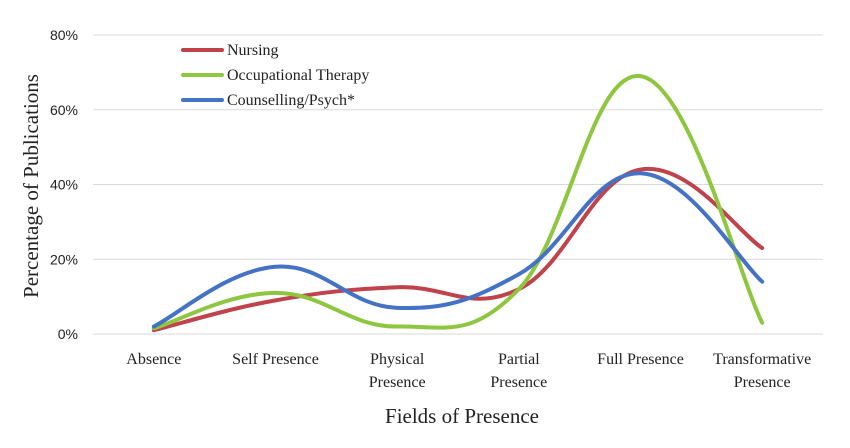 The height and width of the screenshot is (448, 850). I want to click on y-tick-label: 20%, so click(64, 259).